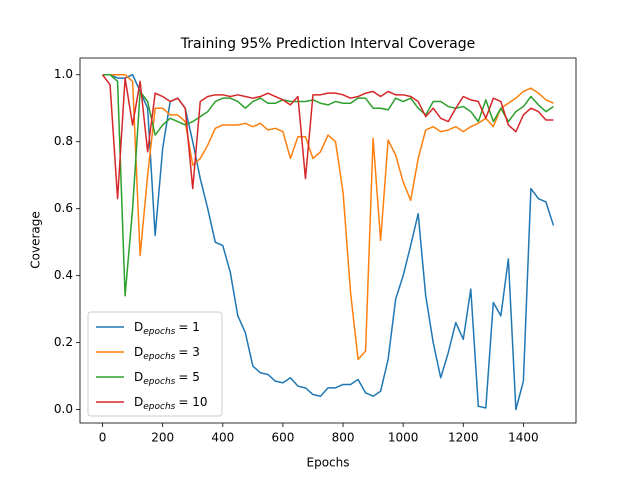  What do you see at coordinates (192, 402) in the screenshot?
I see `legend-value: = 10` at bounding box center [192, 402].